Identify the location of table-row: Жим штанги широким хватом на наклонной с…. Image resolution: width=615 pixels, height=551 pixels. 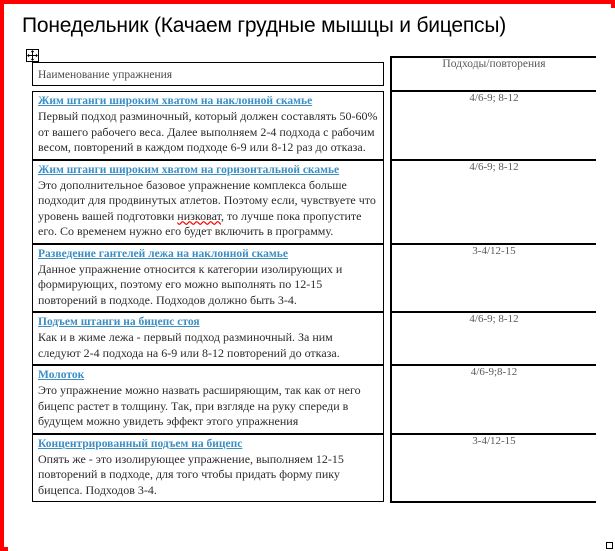
(314, 126).